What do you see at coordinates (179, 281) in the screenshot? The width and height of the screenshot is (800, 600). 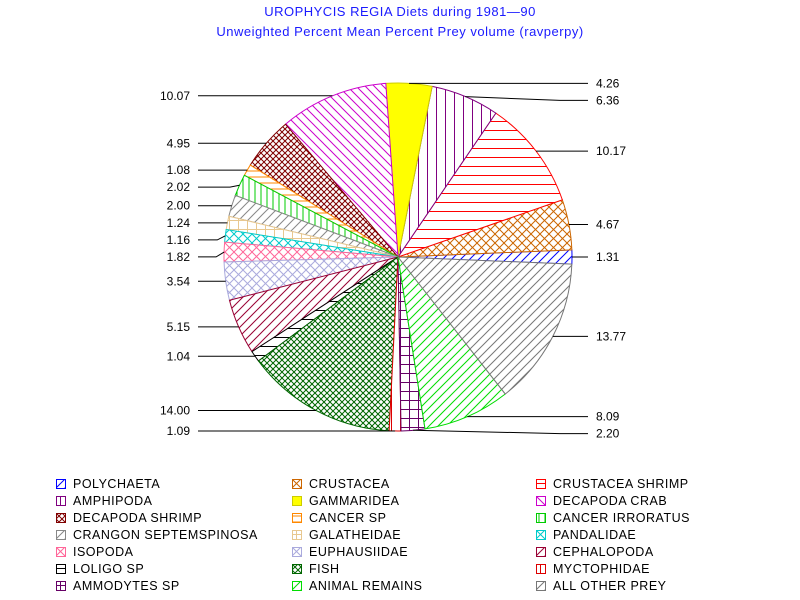 I see `data-label-euphausiidae: 3.54` at bounding box center [179, 281].